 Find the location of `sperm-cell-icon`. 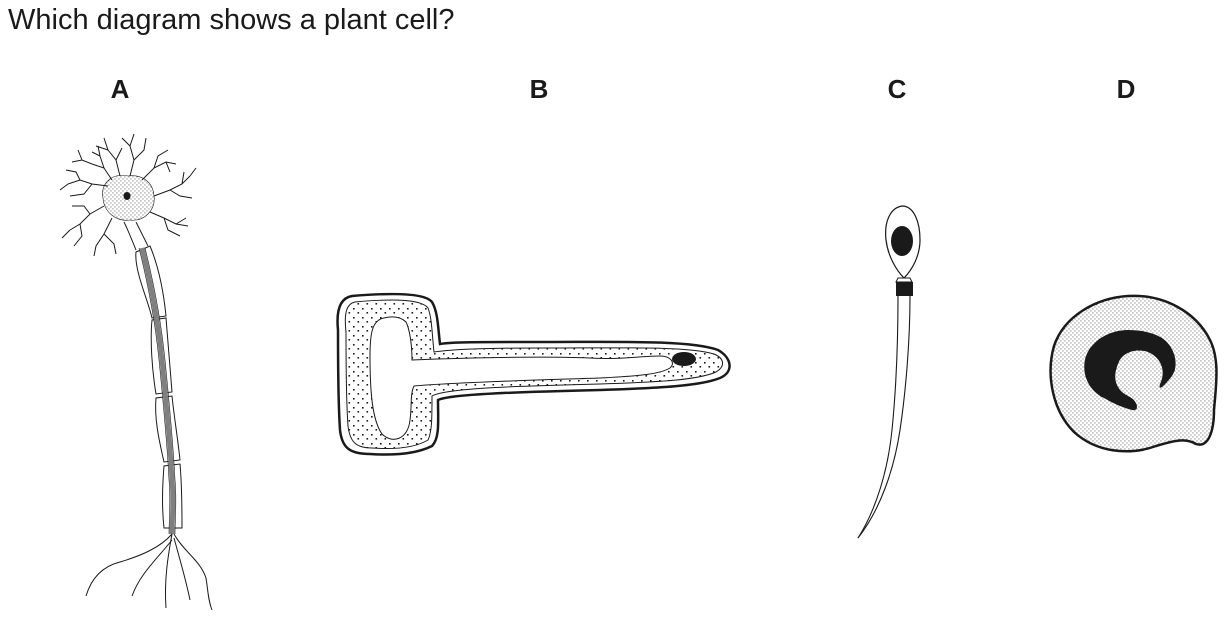

sperm-cell-icon is located at coordinates (889, 372).